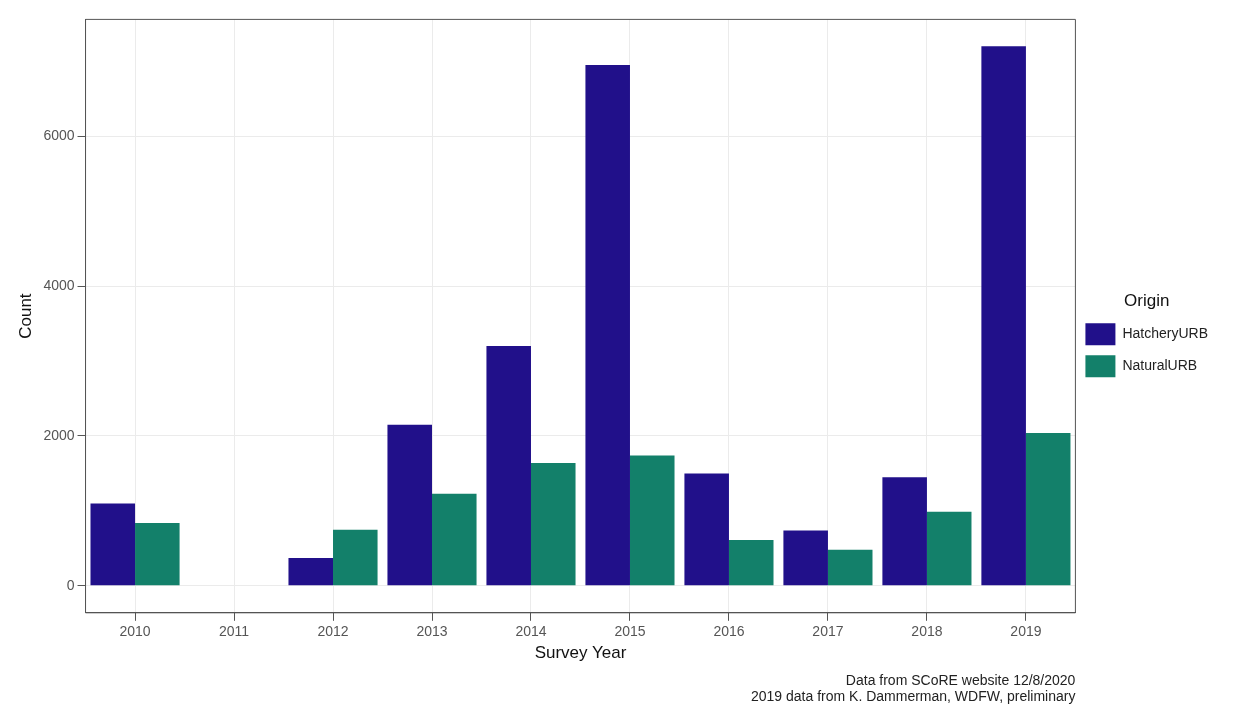  Describe the element at coordinates (828, 631) in the screenshot. I see `x-tick-label: 2017` at that location.